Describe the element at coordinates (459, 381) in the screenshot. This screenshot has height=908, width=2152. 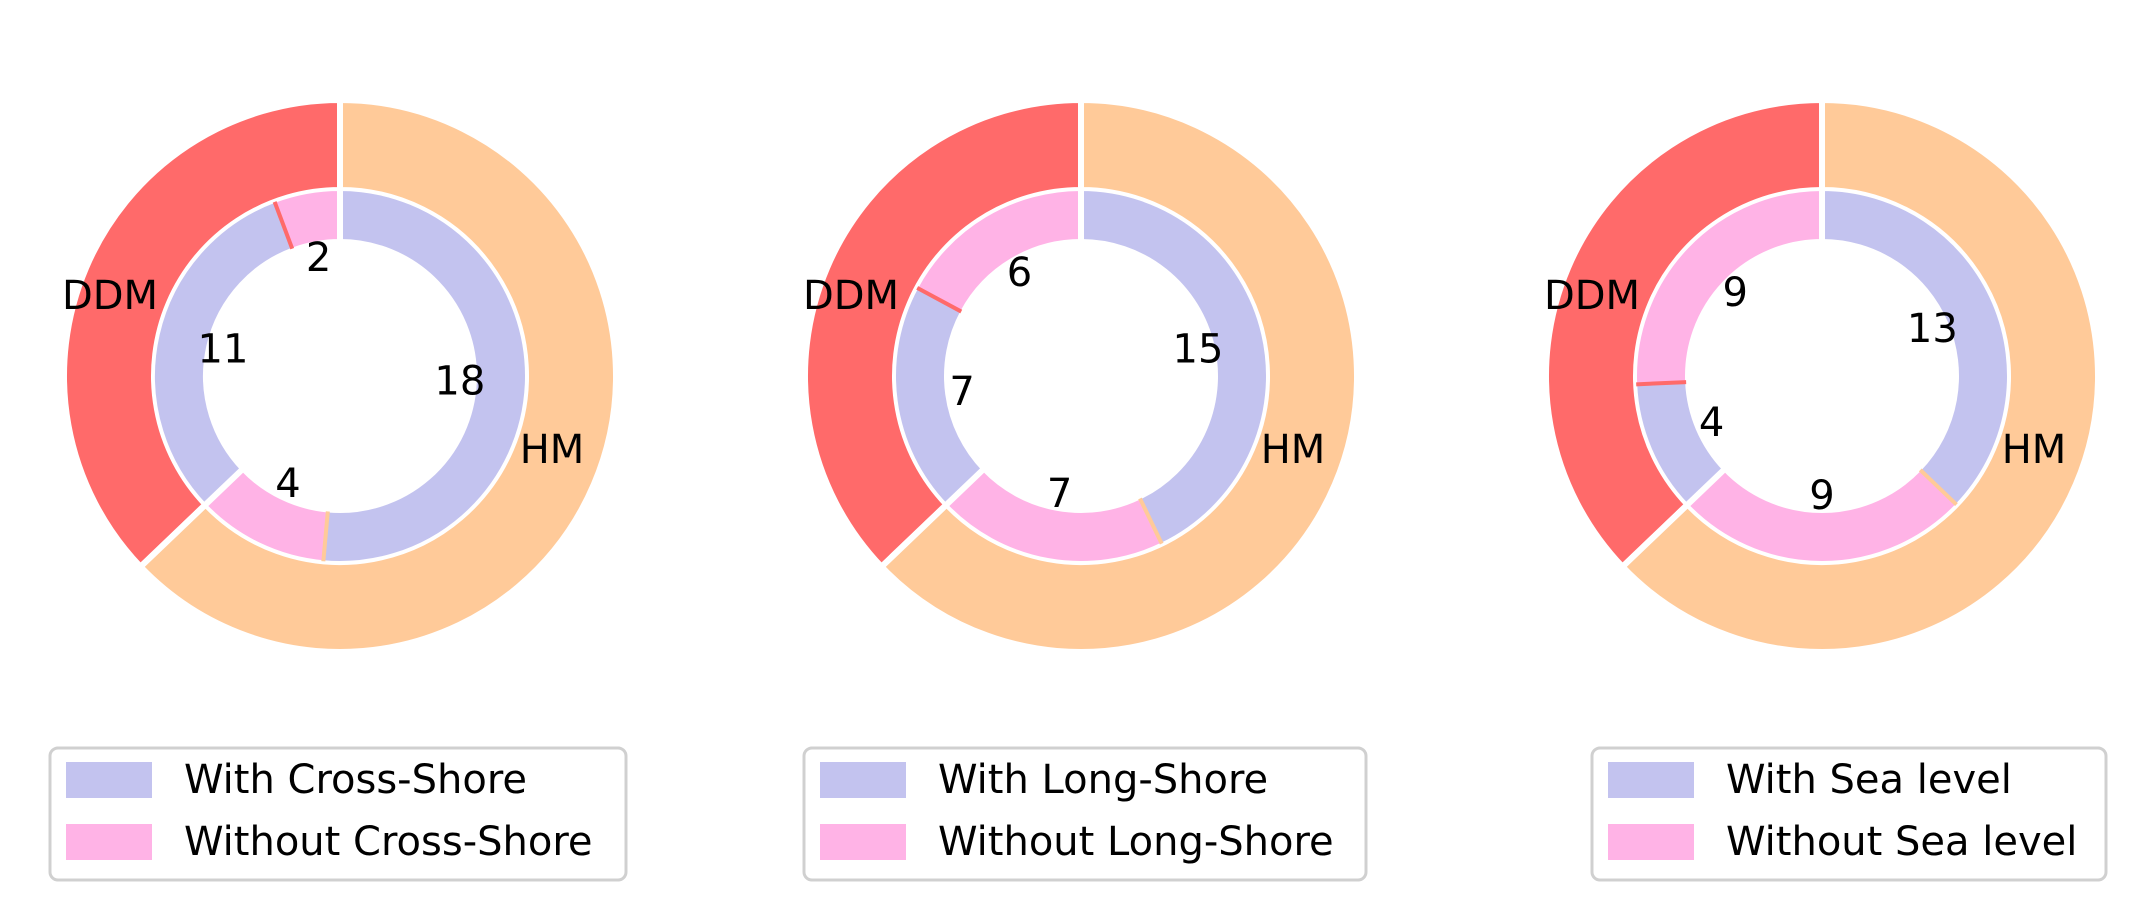
I see `inner-value-label: 18` at that location.